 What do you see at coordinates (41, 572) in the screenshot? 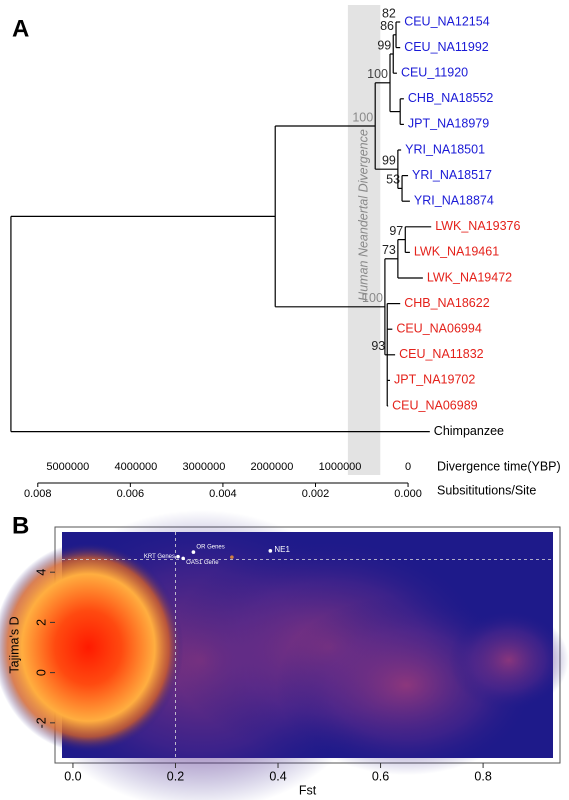
I see `y-tick-label: 4` at bounding box center [41, 572].